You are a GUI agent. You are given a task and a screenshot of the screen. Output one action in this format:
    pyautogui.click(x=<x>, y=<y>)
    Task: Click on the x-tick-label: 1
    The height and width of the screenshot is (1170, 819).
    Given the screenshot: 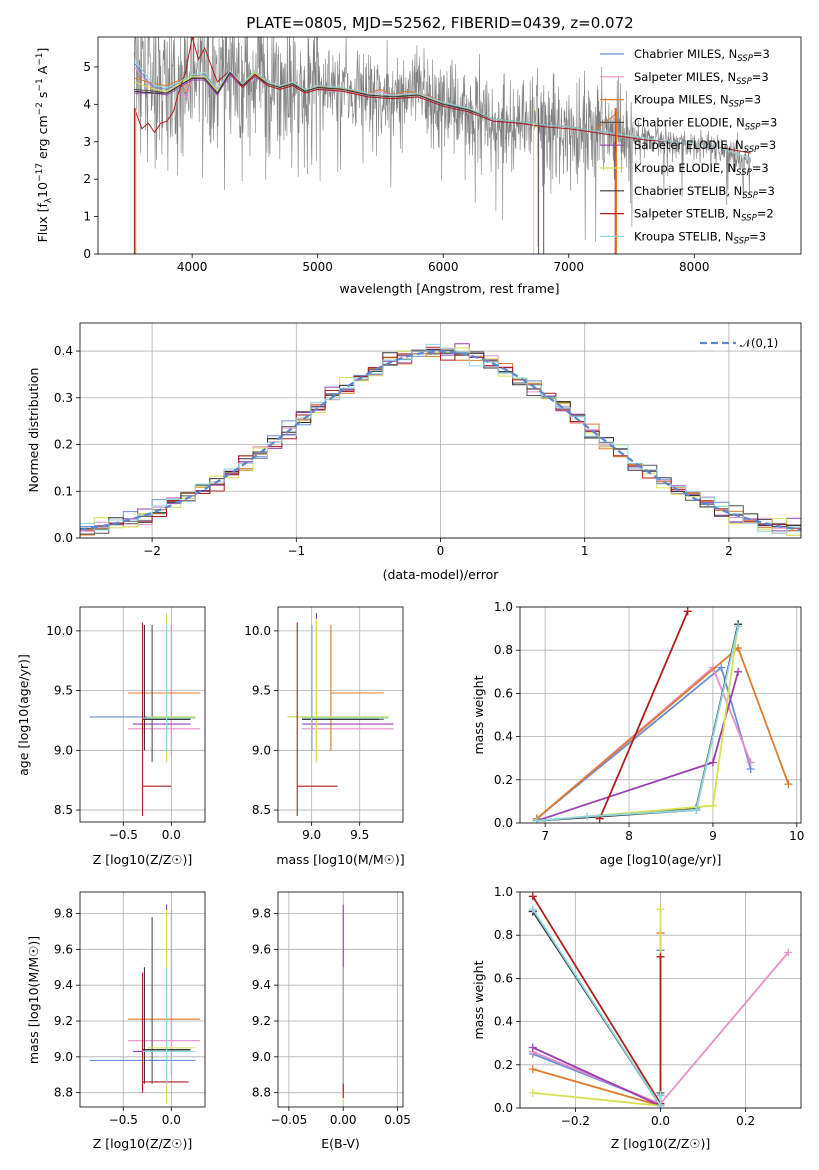 What is the action you would take?
    pyautogui.click(x=585, y=551)
    